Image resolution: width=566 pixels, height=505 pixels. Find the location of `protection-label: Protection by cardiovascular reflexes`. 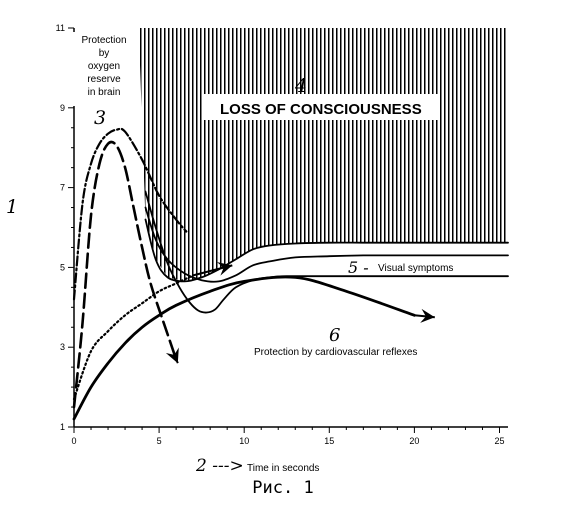

protection-label: Protection by cardiovascular reflexes is located at coordinates (335, 352).